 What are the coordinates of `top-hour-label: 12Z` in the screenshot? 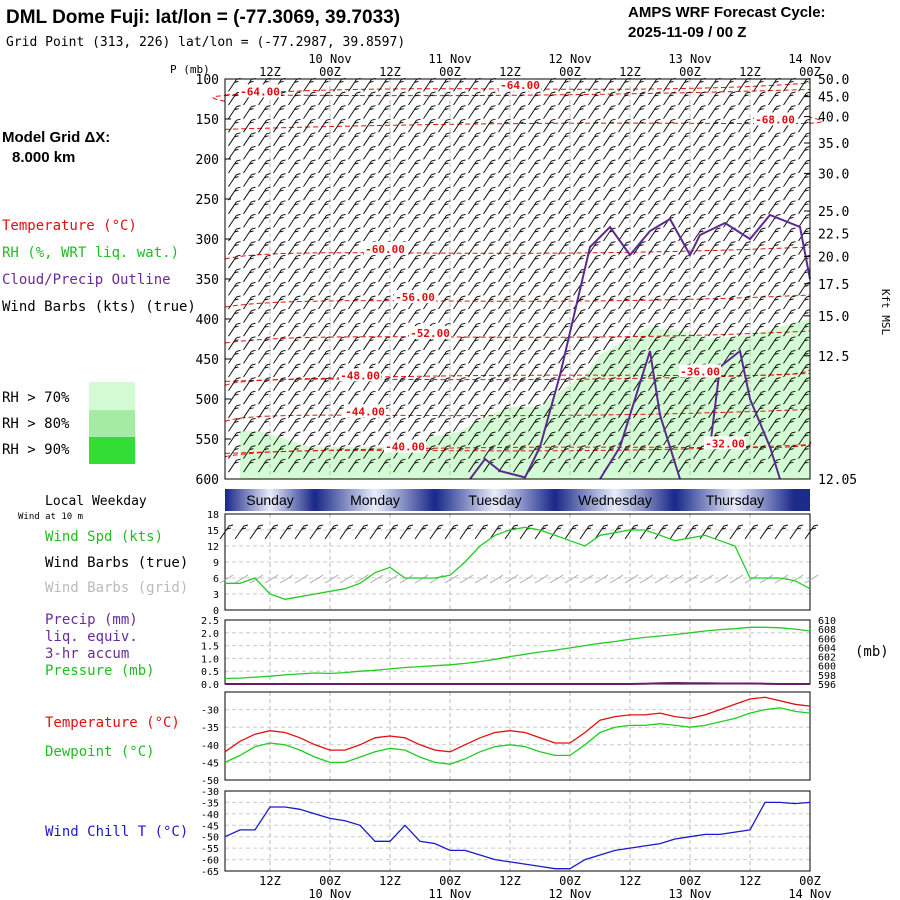 It's located at (750, 72).